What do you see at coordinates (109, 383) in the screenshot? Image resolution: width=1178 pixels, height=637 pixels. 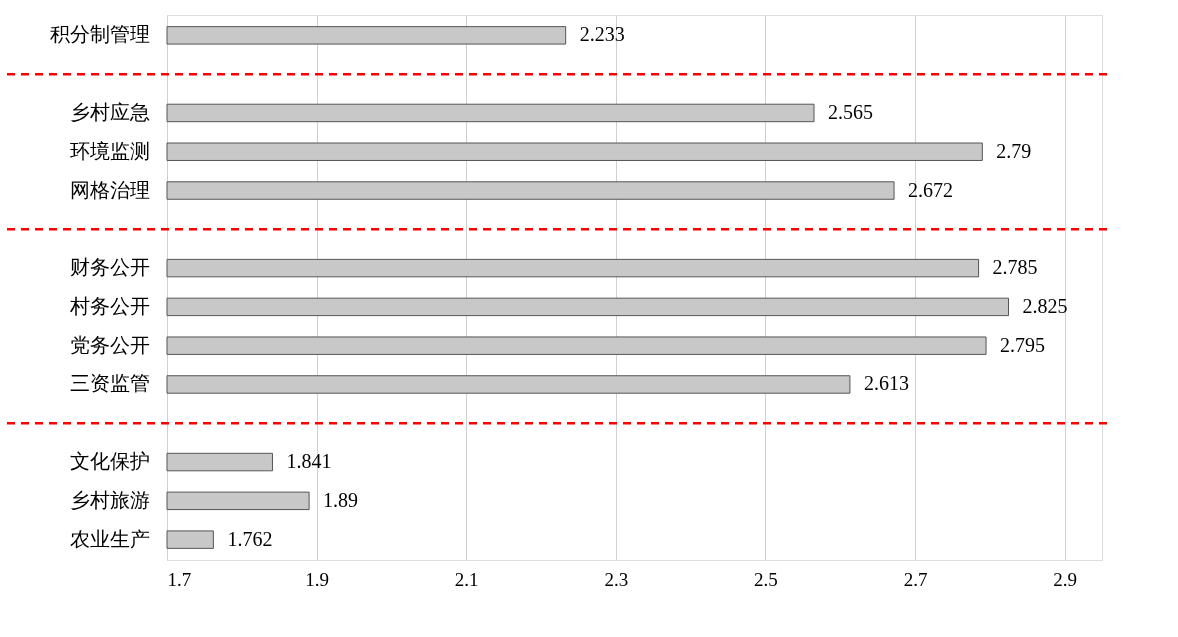 I see `y-tick-label: 三资监管` at bounding box center [109, 383].